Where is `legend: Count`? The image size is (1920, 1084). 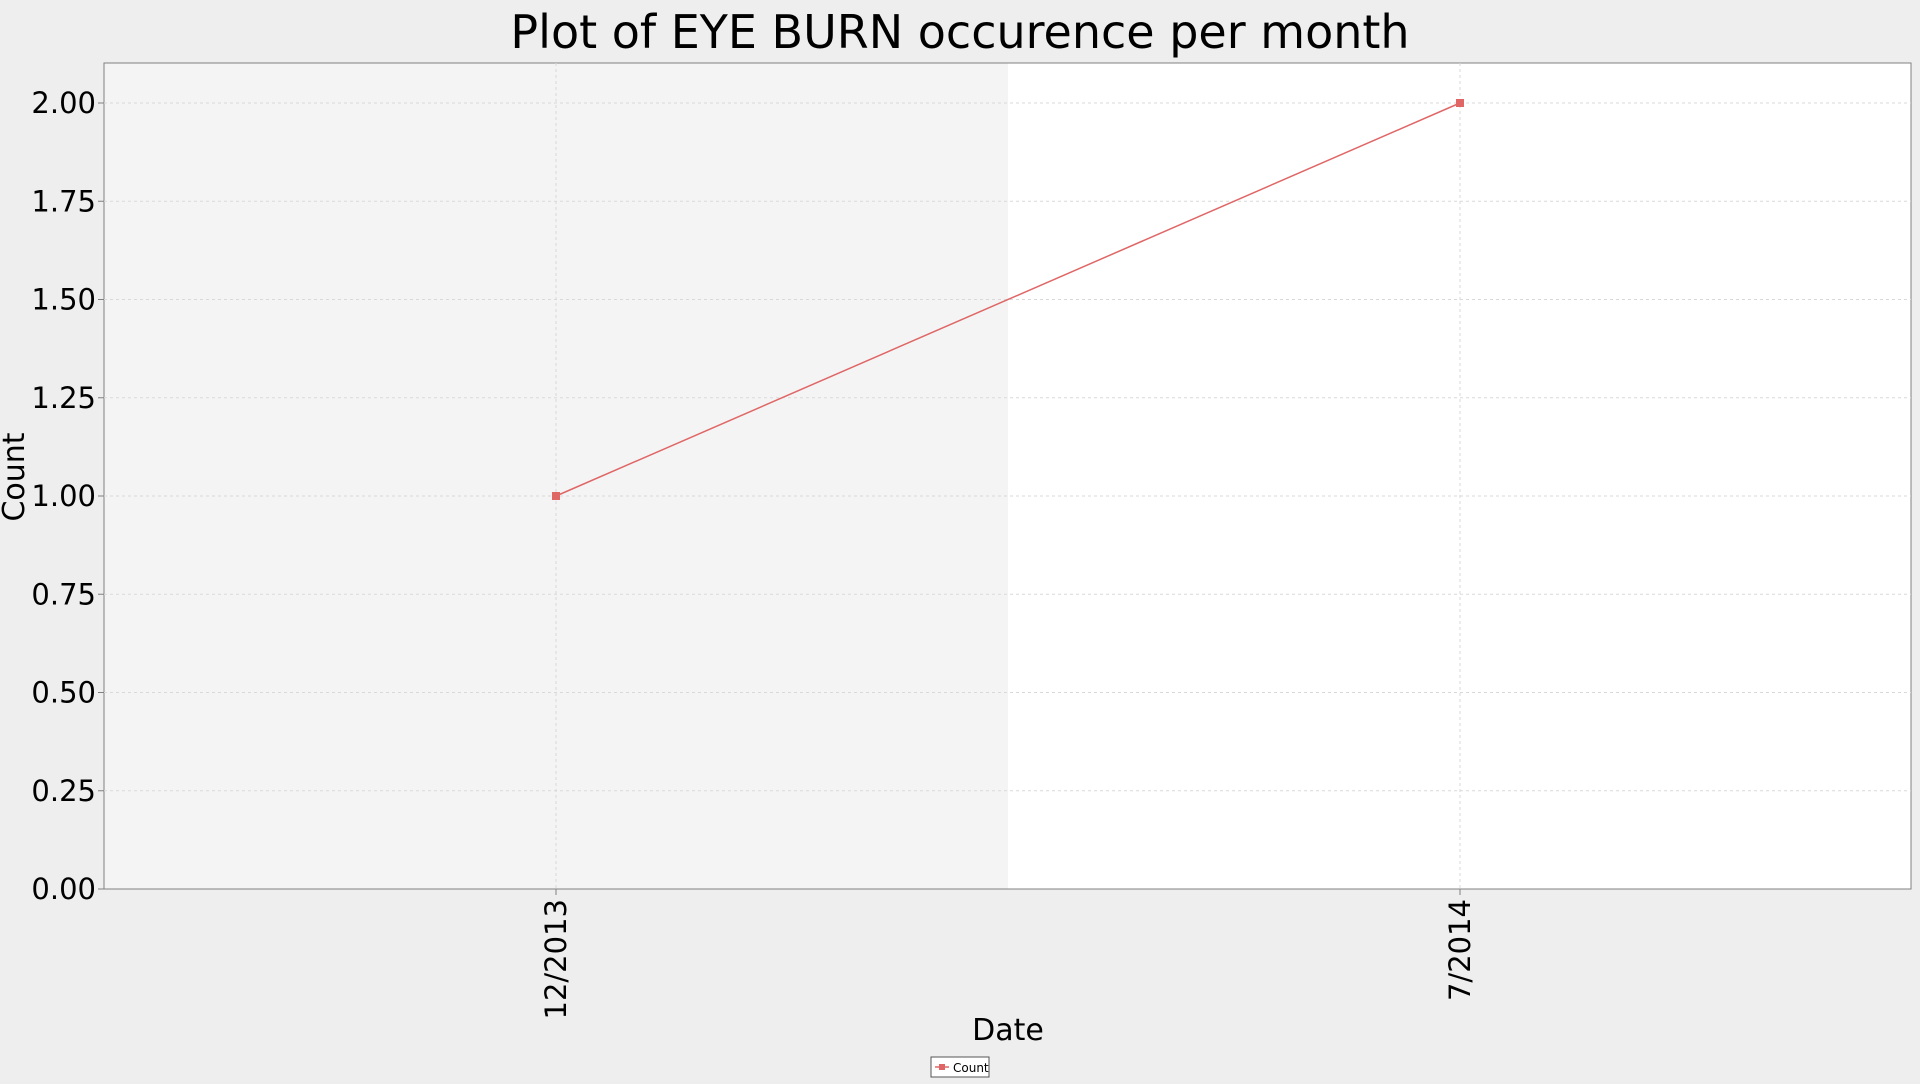 legend: Count is located at coordinates (960, 1067).